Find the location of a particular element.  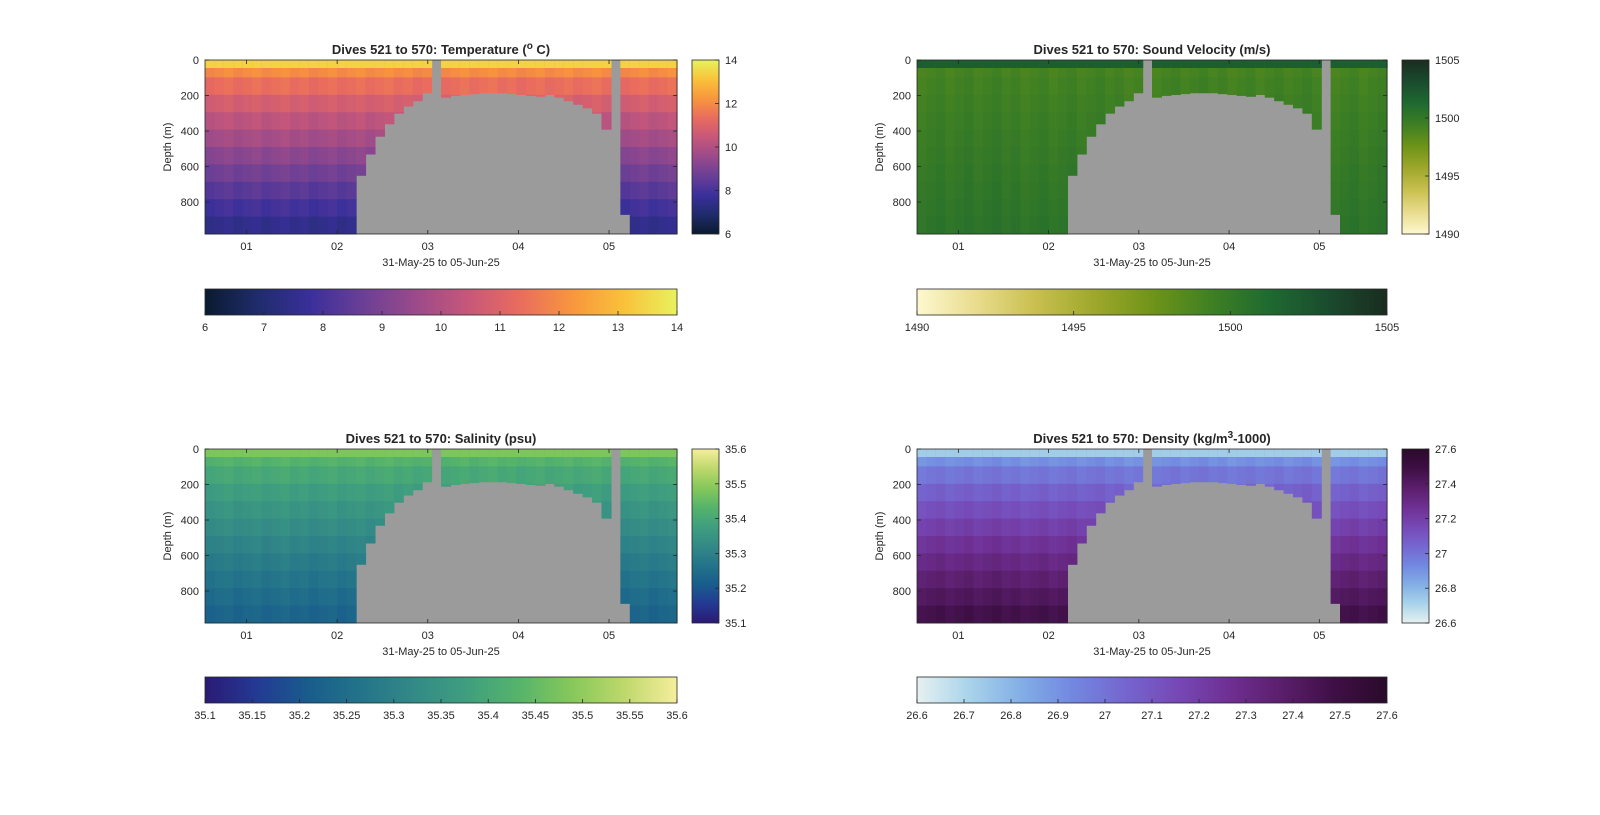

chart-title-superscript: o is located at coordinates (530, 46).